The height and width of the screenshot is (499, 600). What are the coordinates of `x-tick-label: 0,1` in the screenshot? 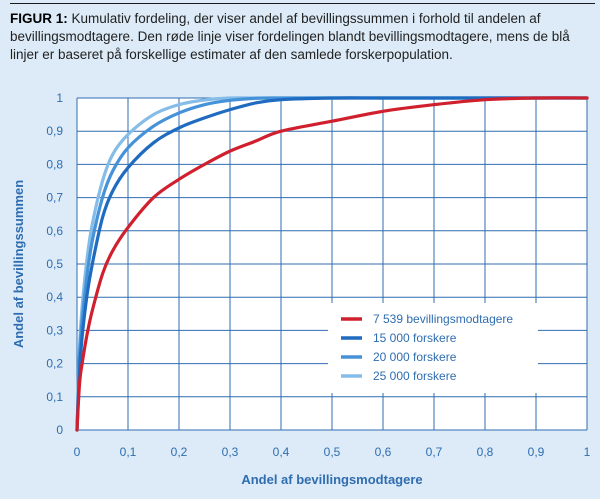 It's located at (128, 452).